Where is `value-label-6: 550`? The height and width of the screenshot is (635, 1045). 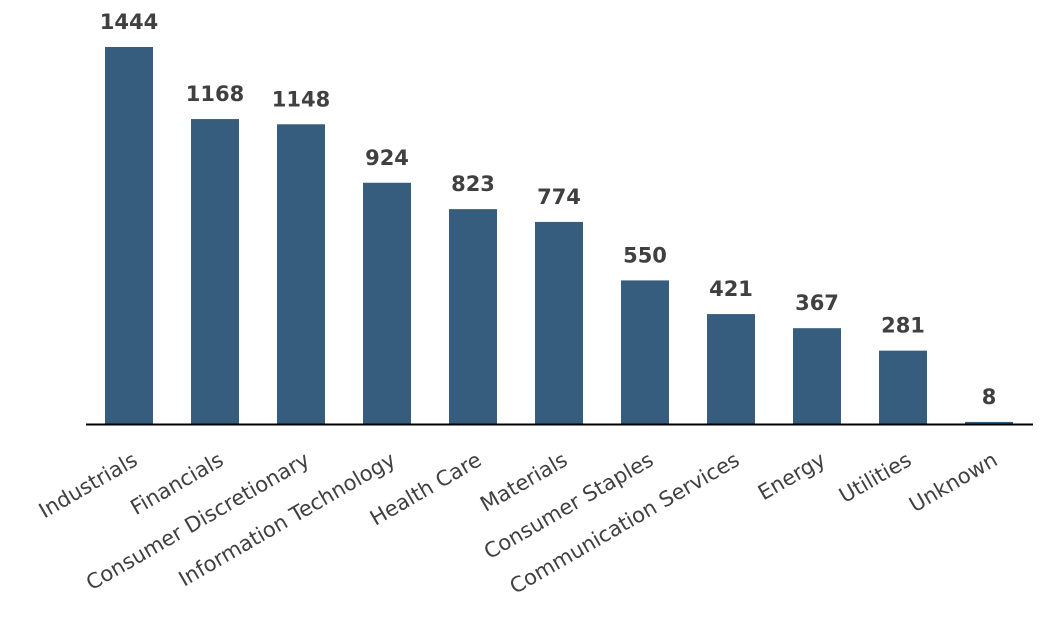
value-label-6: 550 is located at coordinates (645, 255).